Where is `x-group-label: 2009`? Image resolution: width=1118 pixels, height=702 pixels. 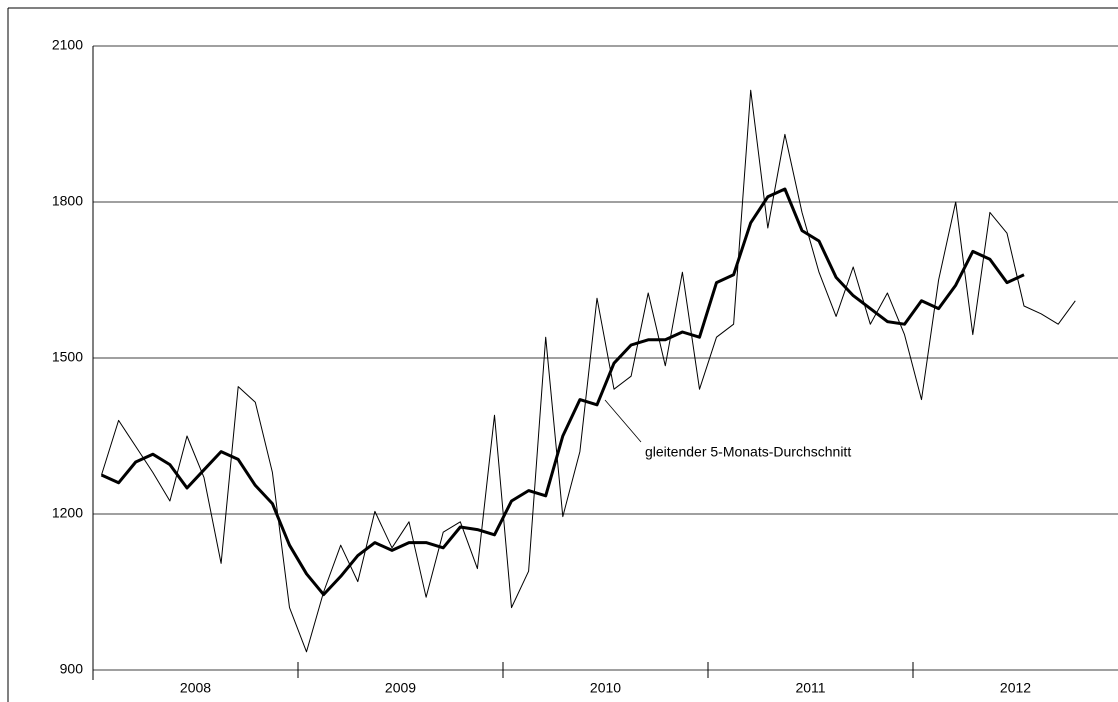
x-group-label: 2009 is located at coordinates (400, 688).